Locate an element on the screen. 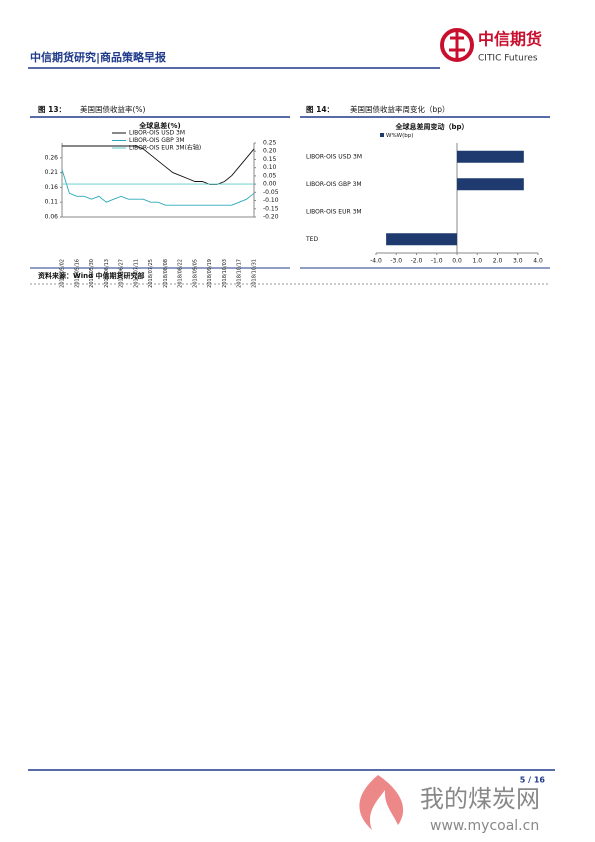 This screenshot has width=595, height=842. logo-cn: 中信期货 is located at coordinates (510, 39).